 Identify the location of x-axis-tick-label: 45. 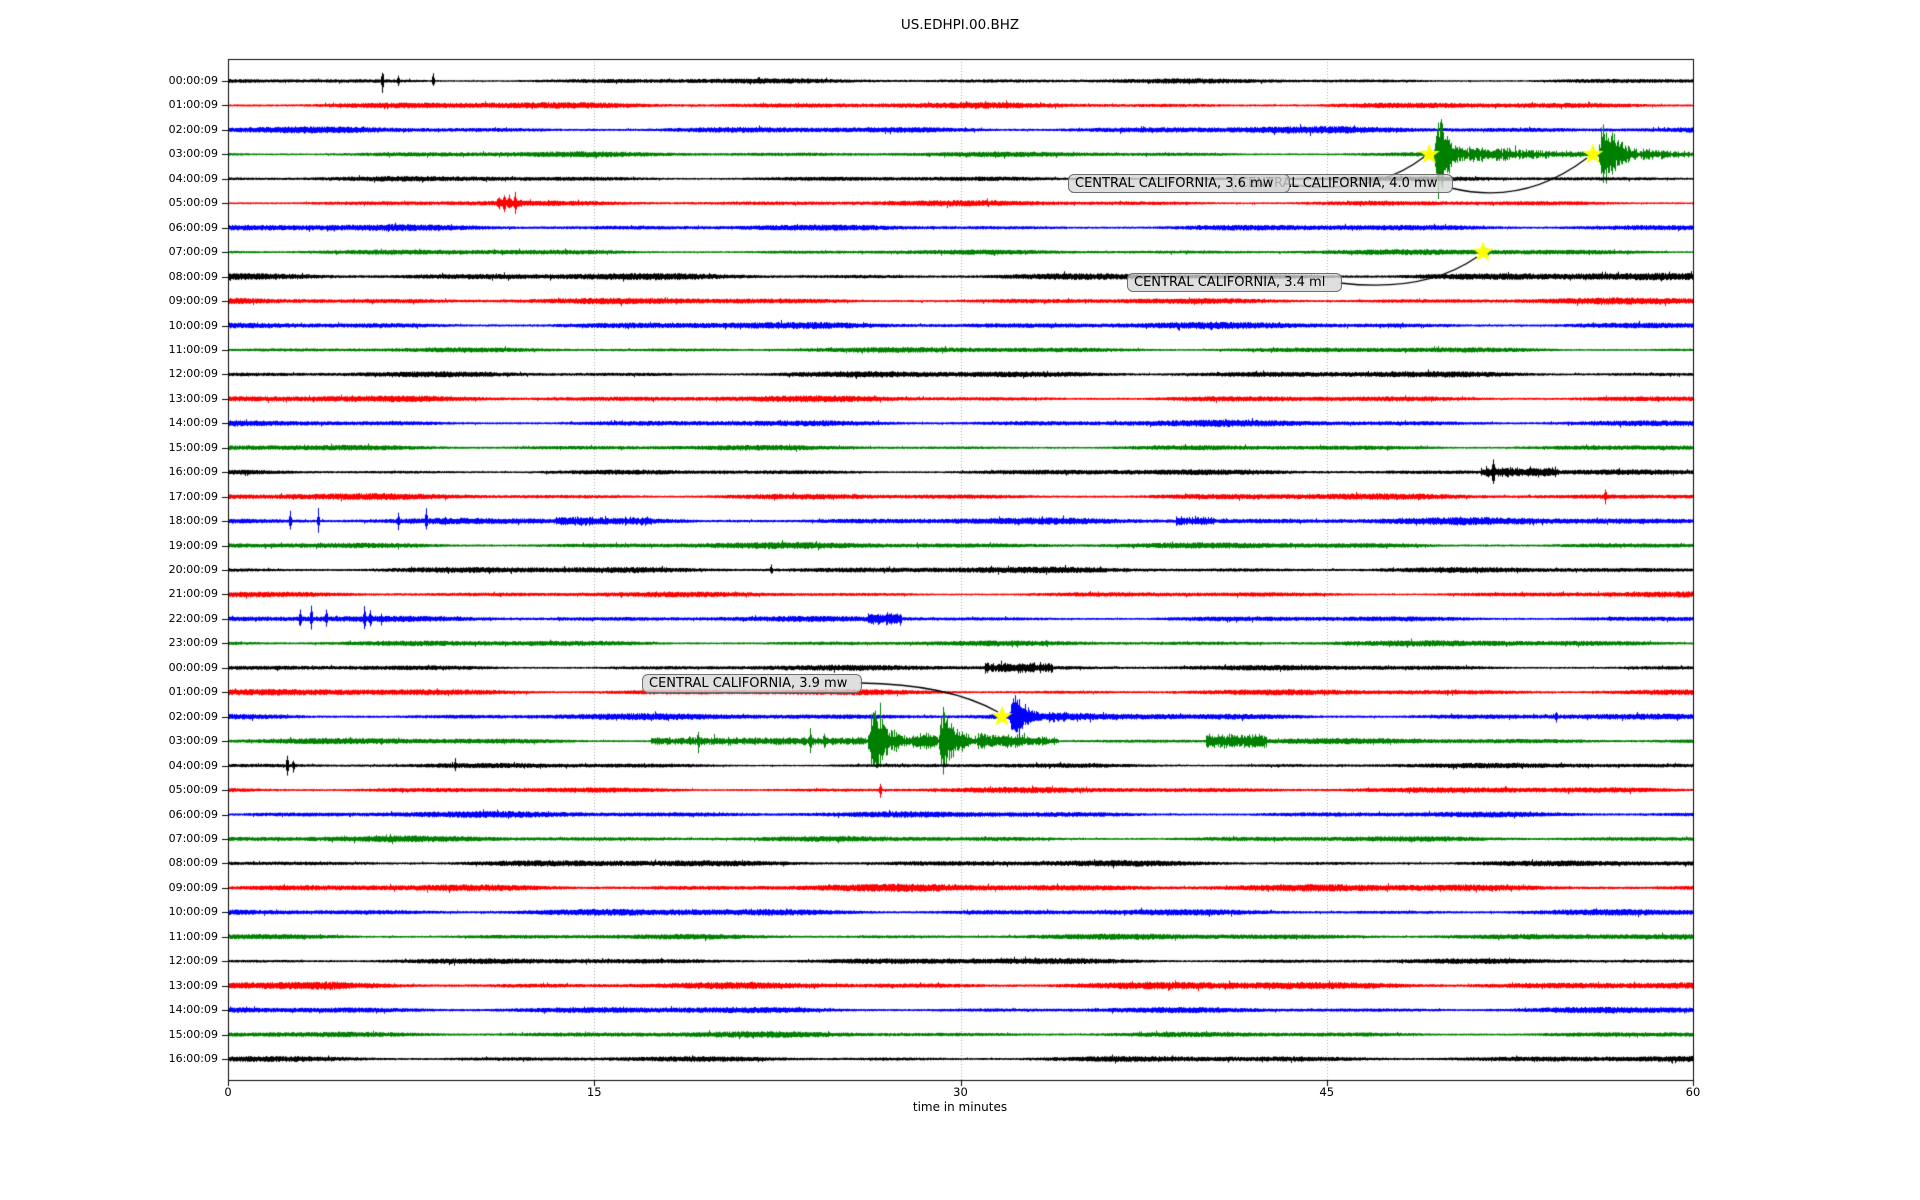
(1327, 1092).